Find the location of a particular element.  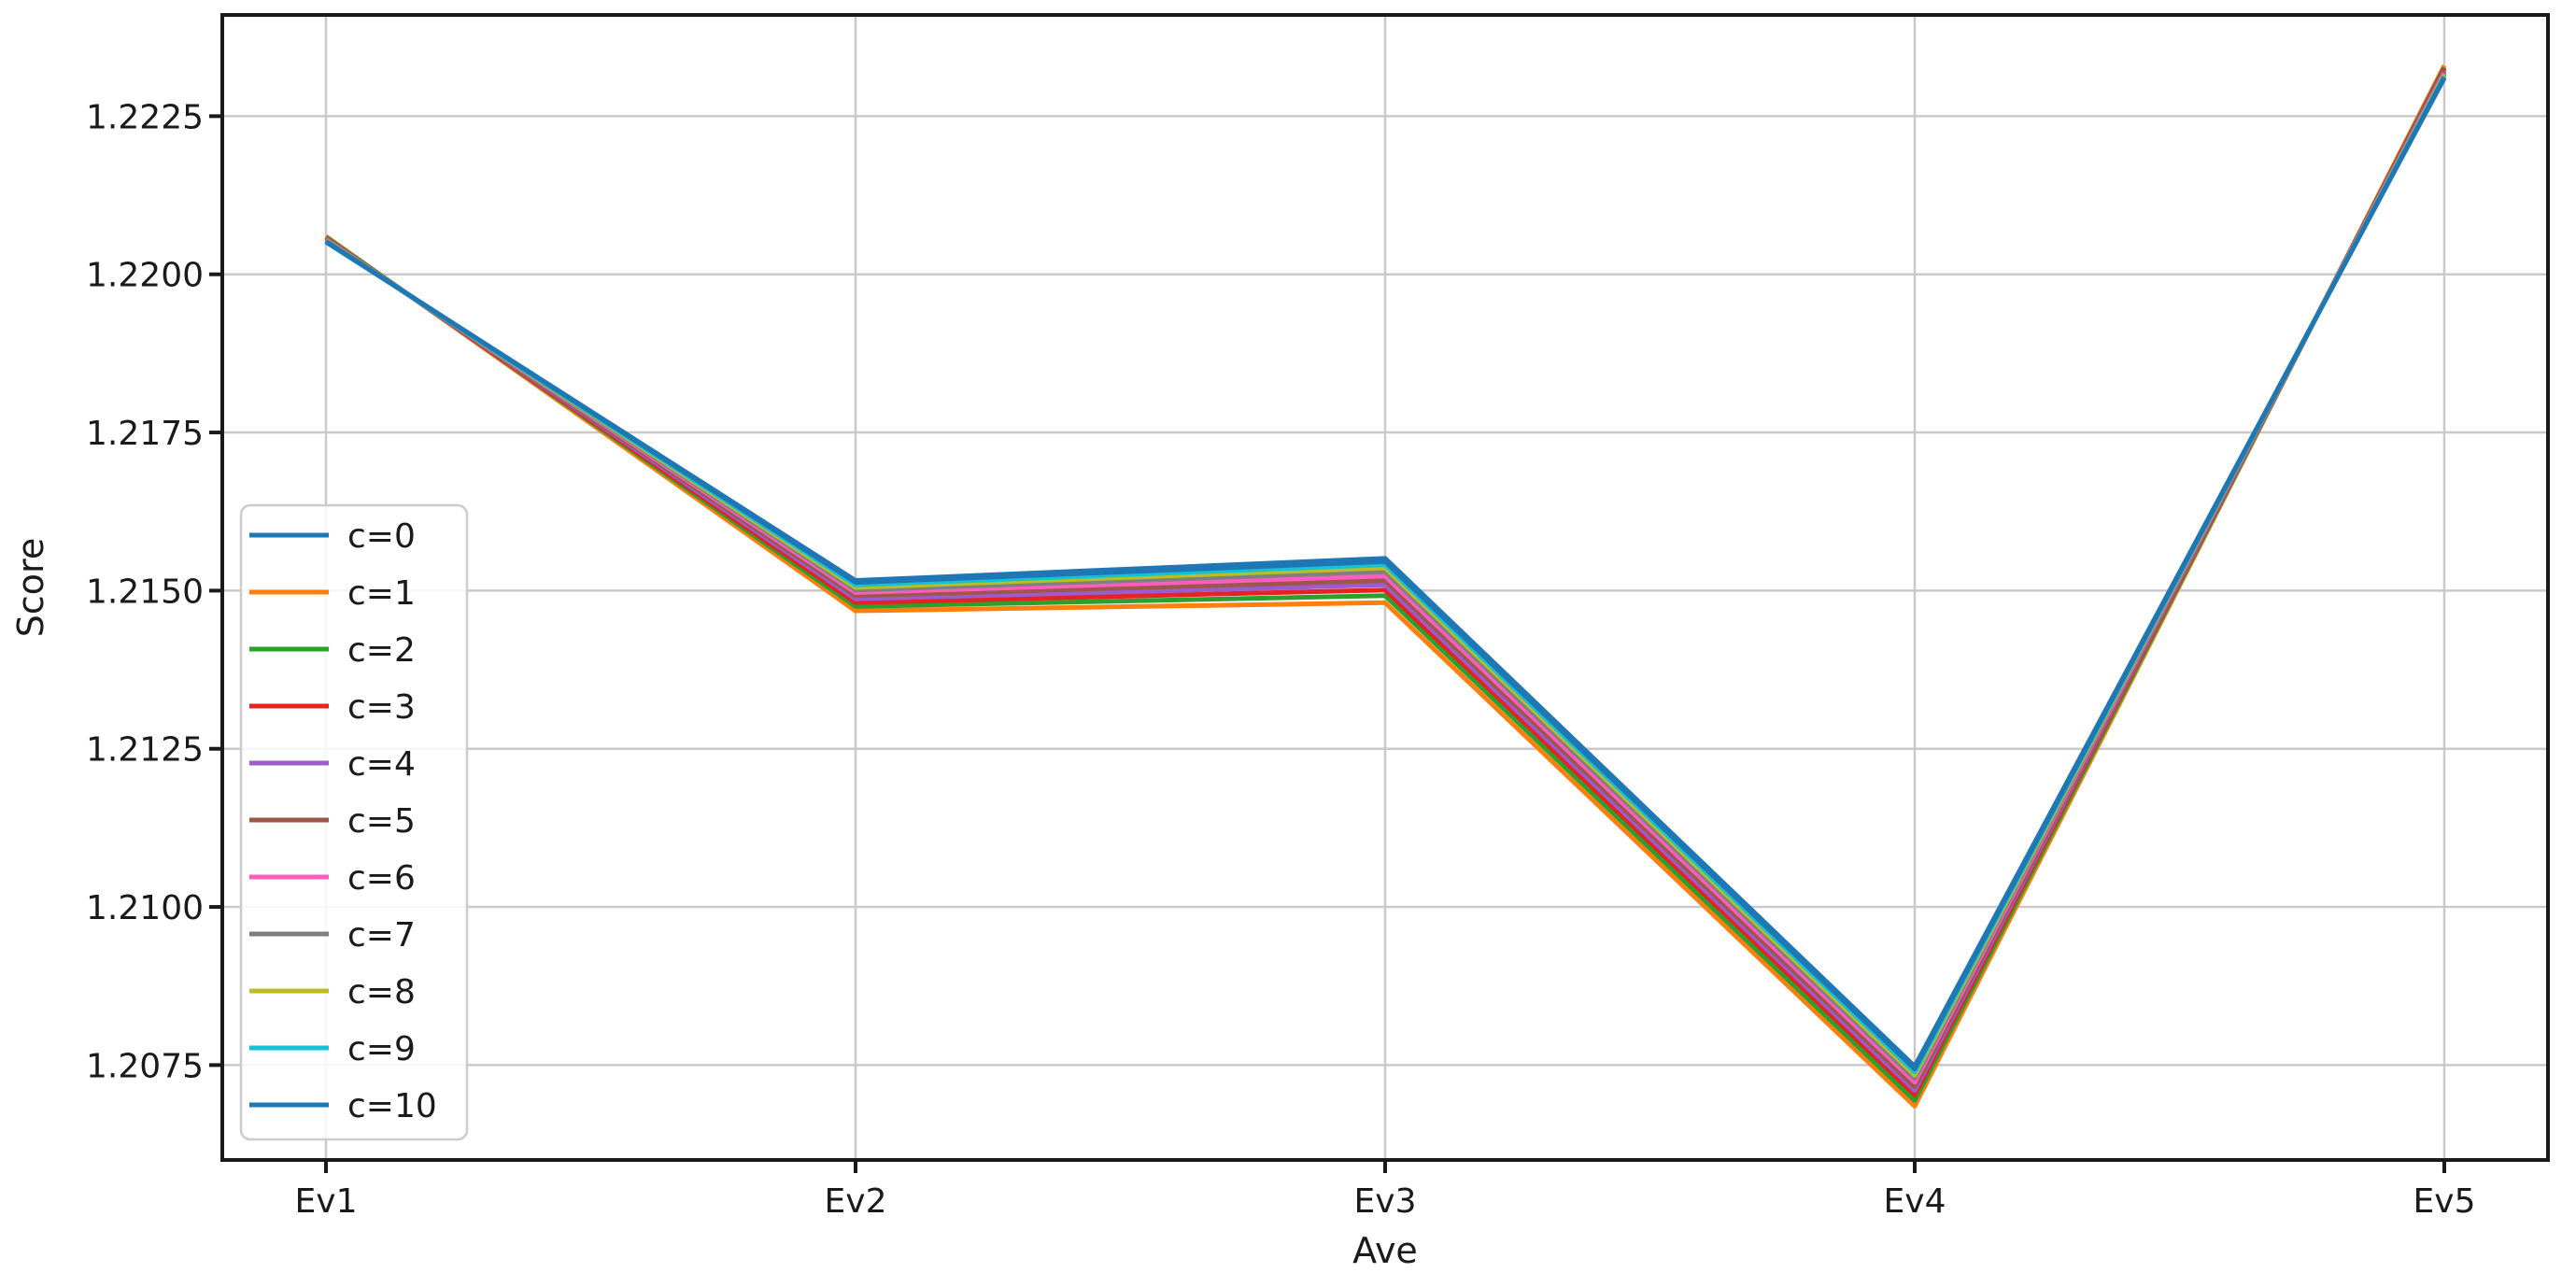

legend-label-c8: c=8 is located at coordinates (381, 992).